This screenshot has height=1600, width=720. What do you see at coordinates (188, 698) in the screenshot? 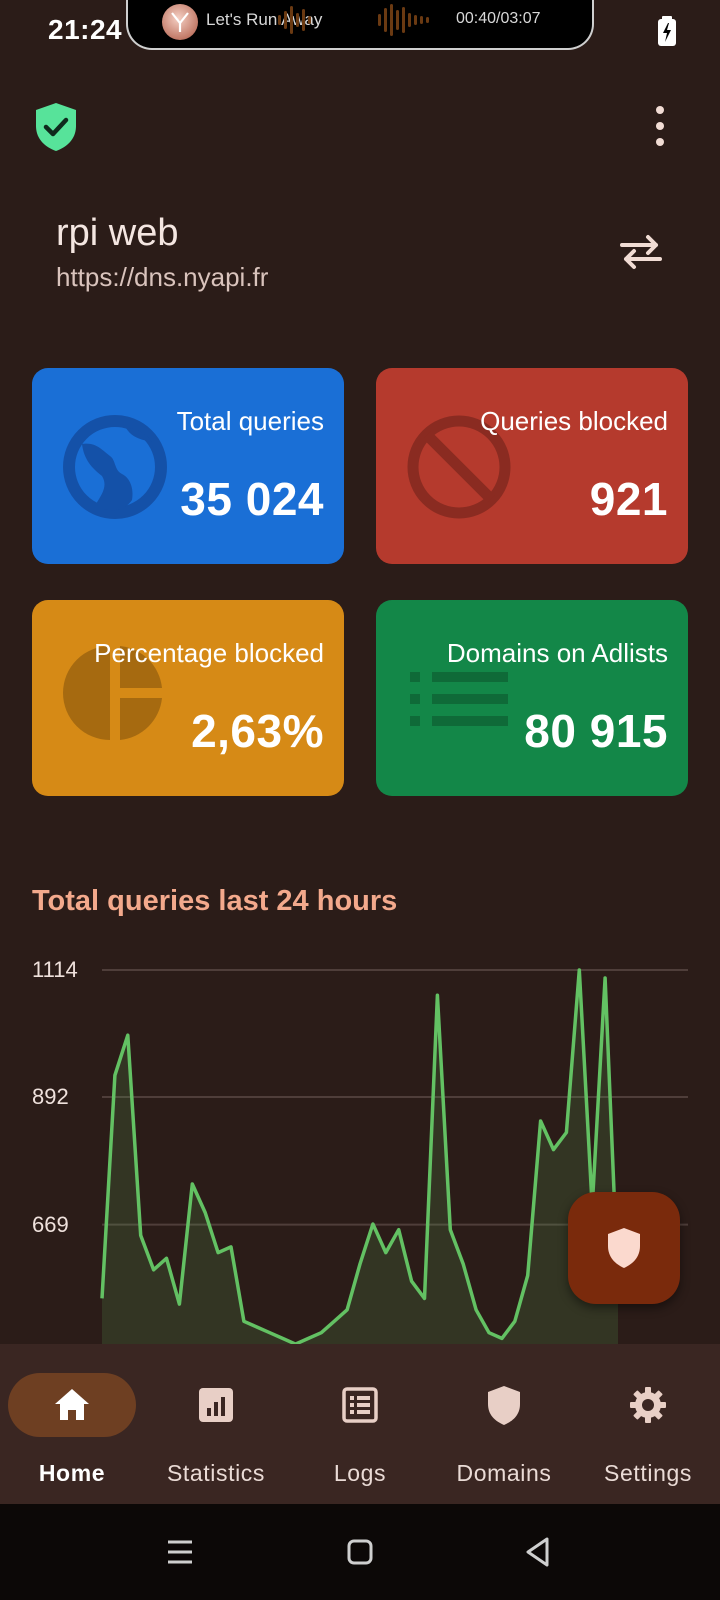
I see `percentage-blocked-card: Percentage blocked 2,63%` at bounding box center [188, 698].